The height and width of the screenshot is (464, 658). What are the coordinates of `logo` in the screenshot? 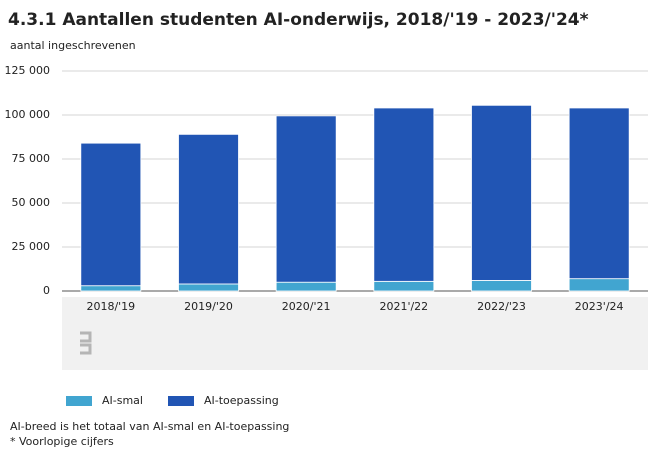 It's located at (86, 343).